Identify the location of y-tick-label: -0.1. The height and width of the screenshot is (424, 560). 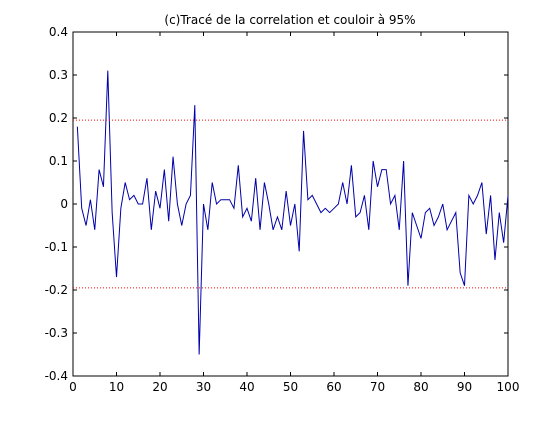
(56, 247).